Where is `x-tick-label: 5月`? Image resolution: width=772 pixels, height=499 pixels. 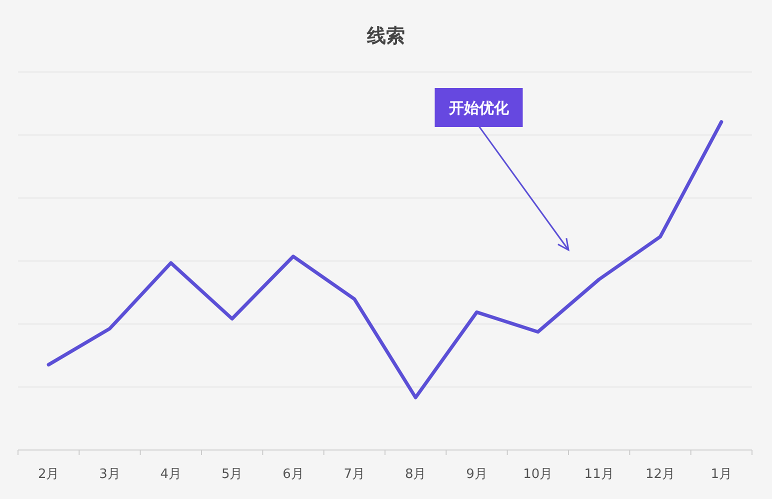 x-tick-label: 5月 is located at coordinates (232, 474).